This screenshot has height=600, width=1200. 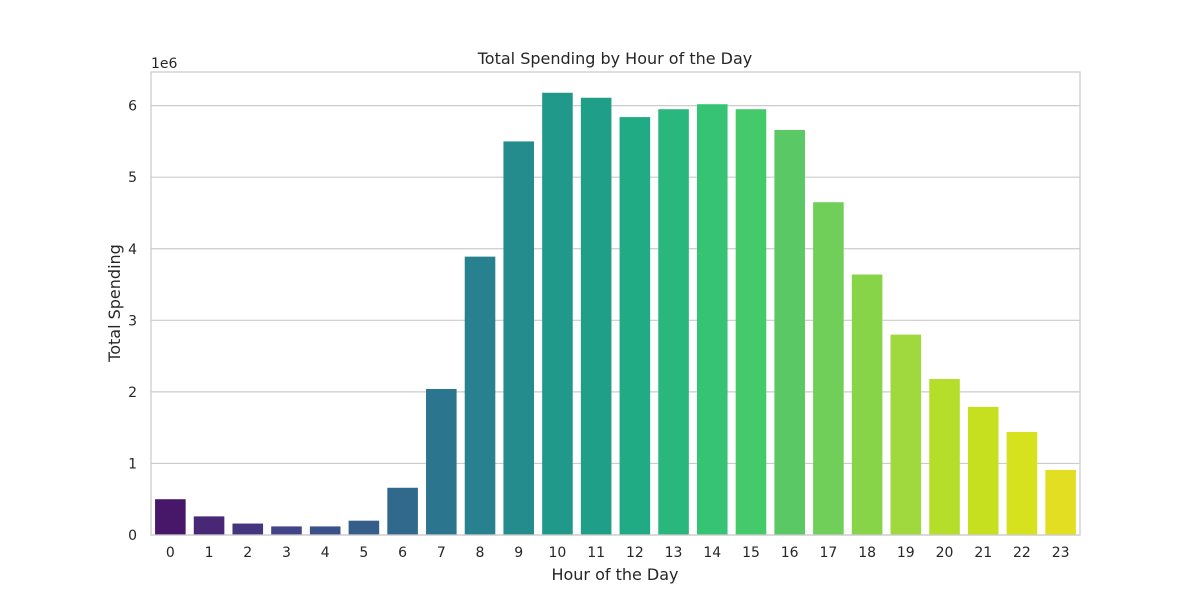 I want to click on x-tick-label: 8, so click(x=480, y=553).